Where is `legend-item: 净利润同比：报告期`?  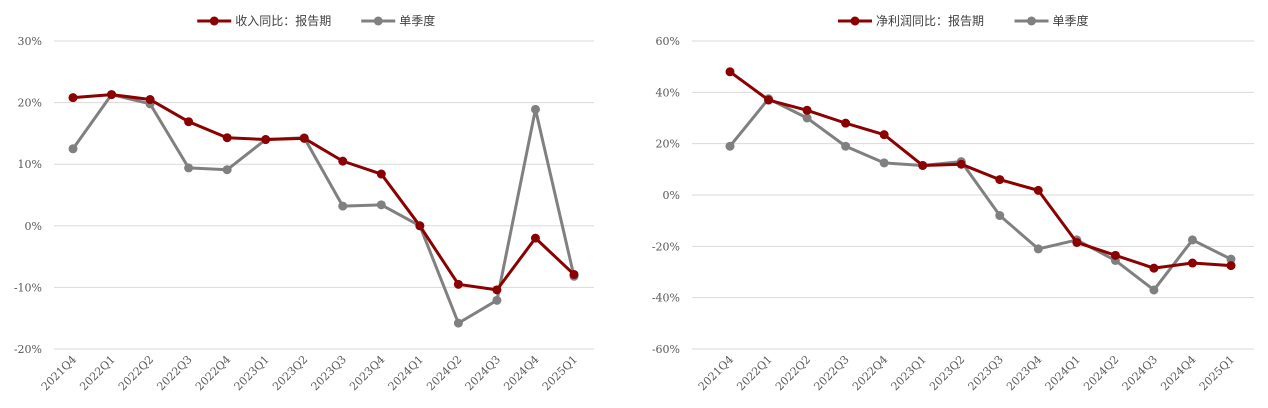 legend-item: 净利润同比：报告期 is located at coordinates (911, 20).